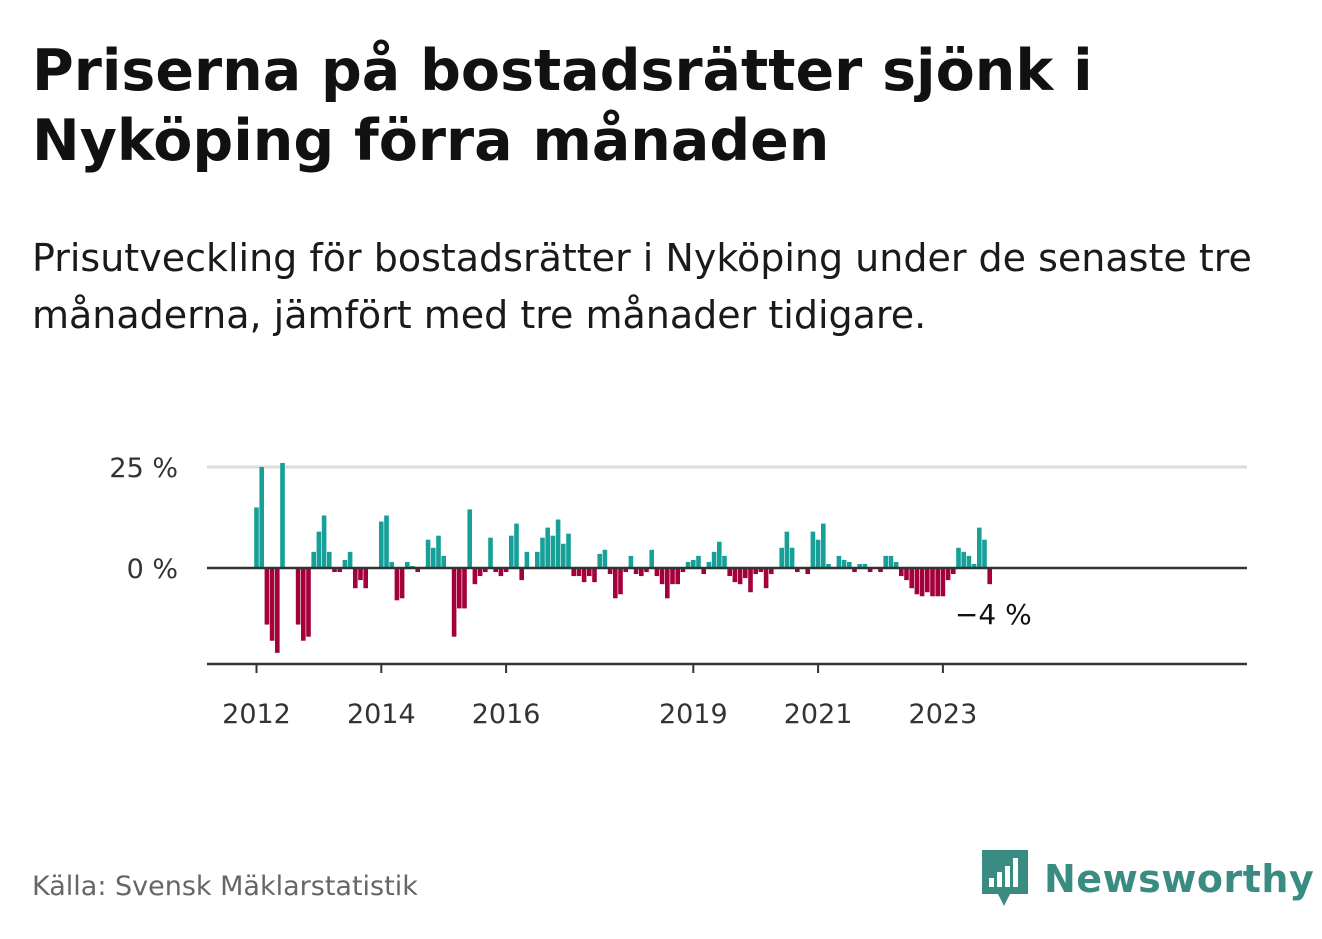  What do you see at coordinates (152, 569) in the screenshot?
I see `y-tick-label: 0 %` at bounding box center [152, 569].